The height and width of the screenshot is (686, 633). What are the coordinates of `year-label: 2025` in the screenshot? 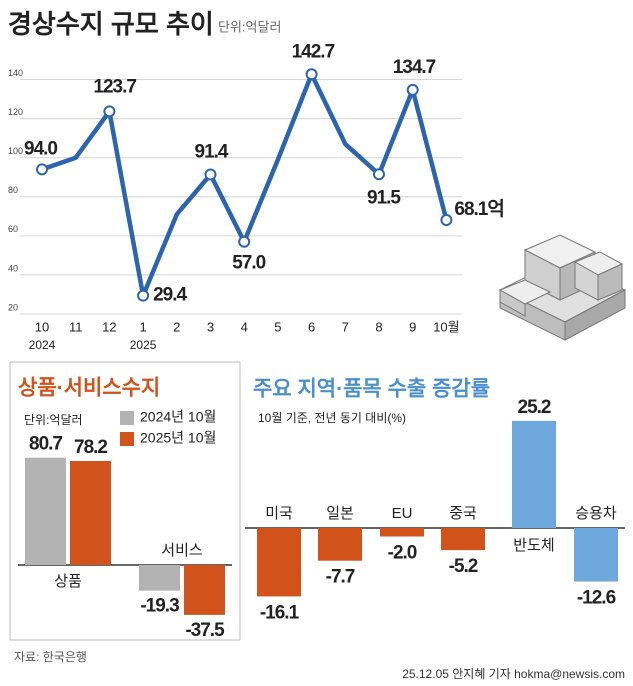 It's located at (143, 345).